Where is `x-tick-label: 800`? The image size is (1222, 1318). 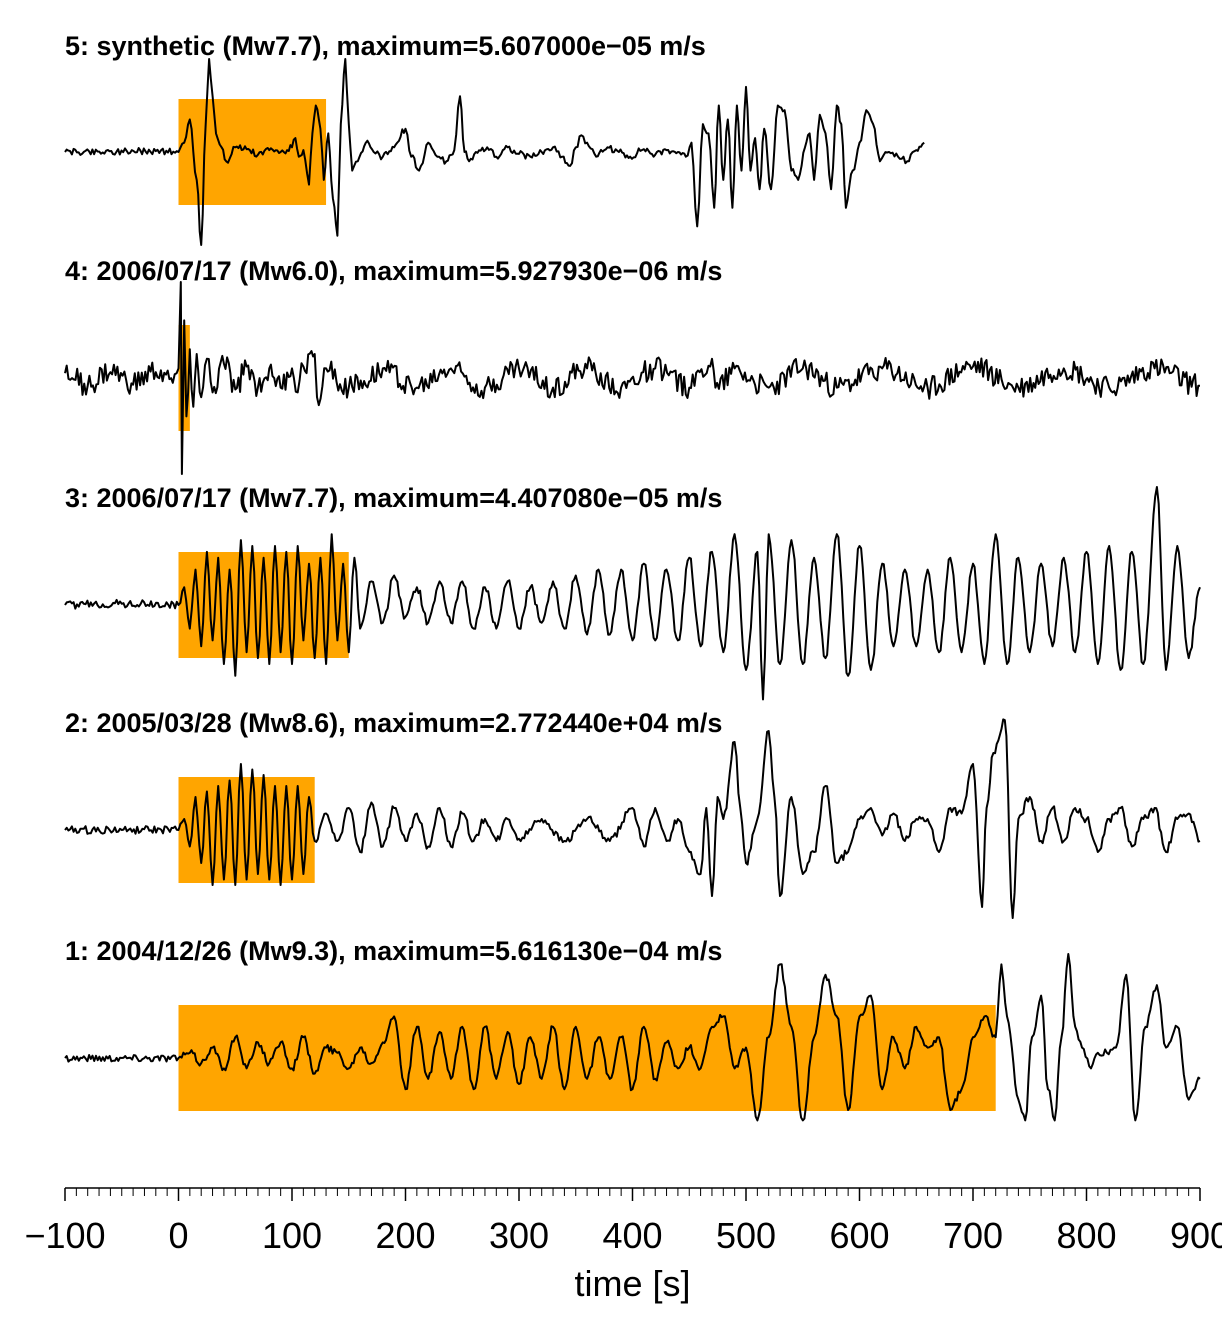 x-tick-label: 800 is located at coordinates (1086, 1235).